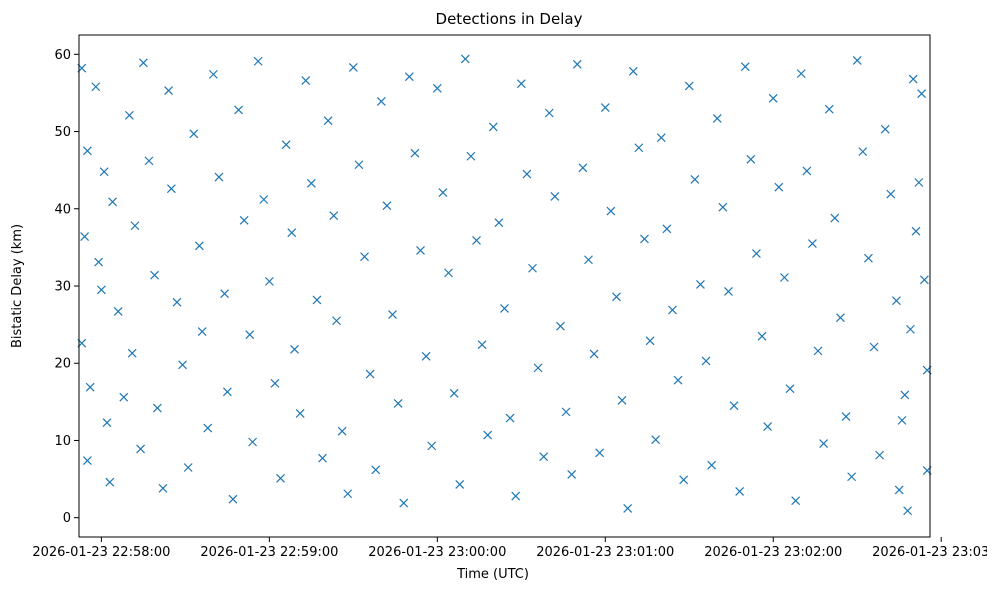  What do you see at coordinates (269, 552) in the screenshot?
I see `x-tick-label: 2026-01-23 22:59:00` at bounding box center [269, 552].